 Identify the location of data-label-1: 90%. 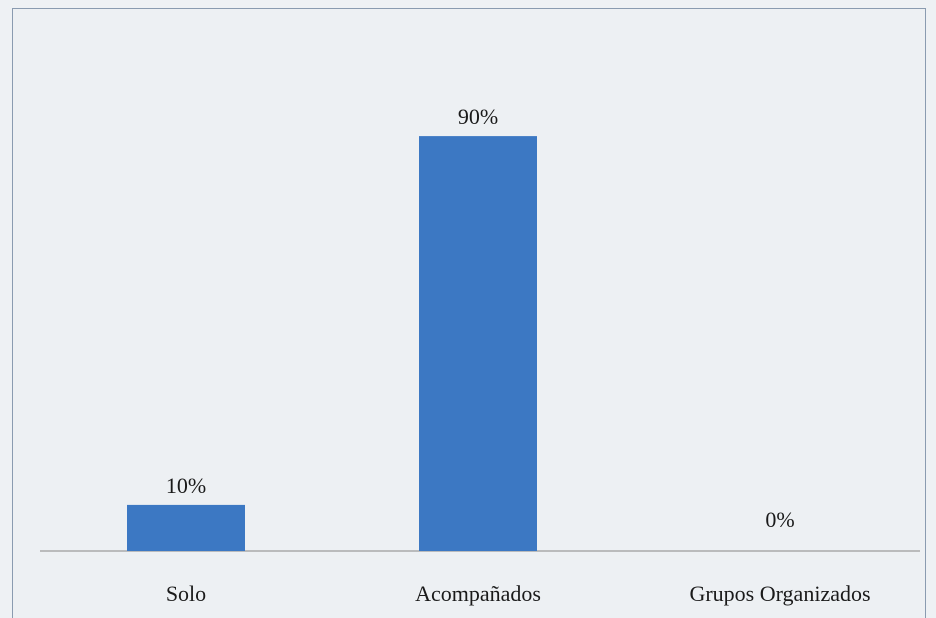
(478, 116).